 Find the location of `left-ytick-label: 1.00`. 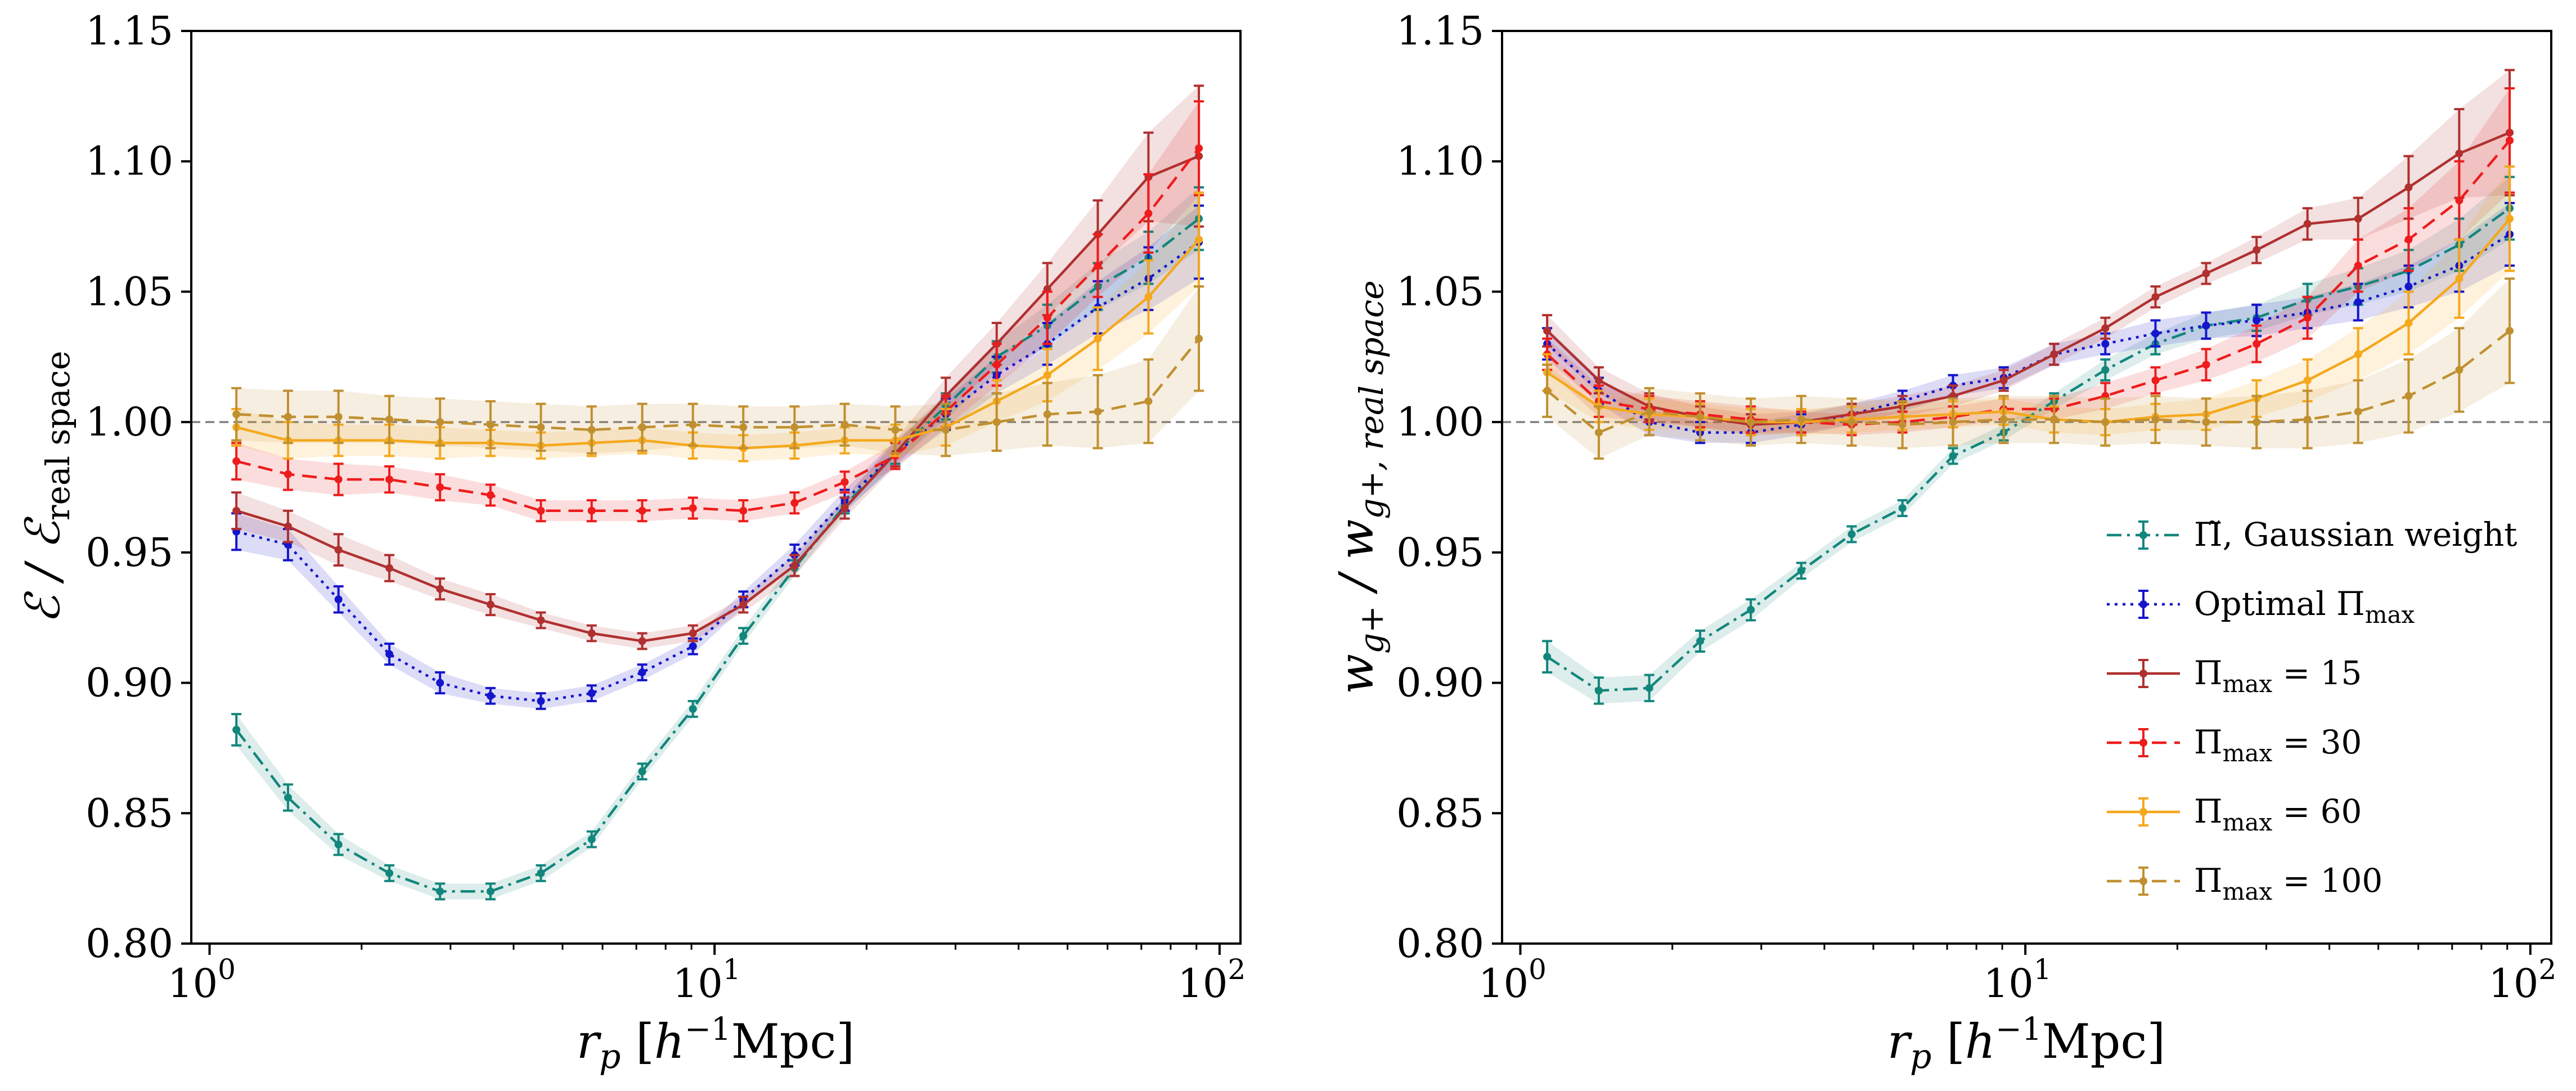

left-ytick-label: 1.00 is located at coordinates (129, 422).